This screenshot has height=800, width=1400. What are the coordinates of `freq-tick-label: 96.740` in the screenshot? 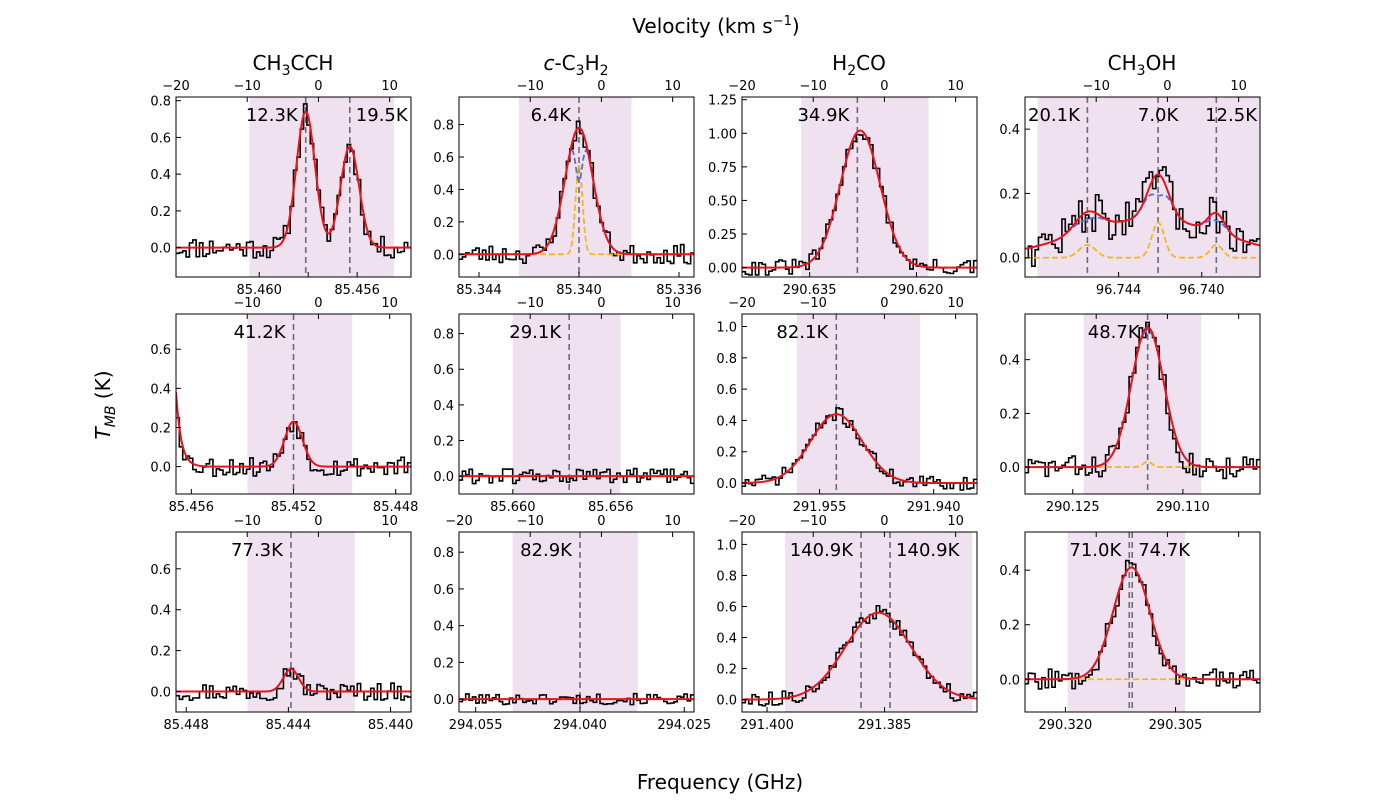 It's located at (1202, 290).